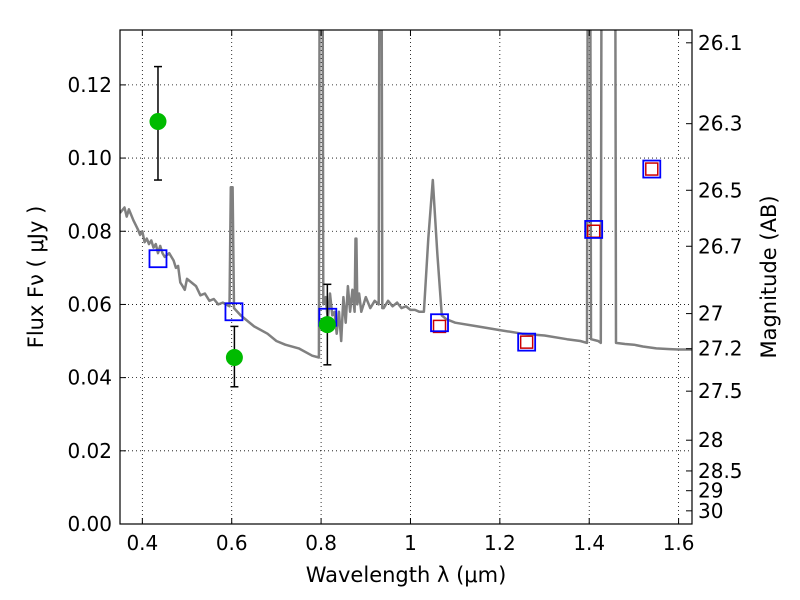 The image size is (800, 600). I want to click on right-tick-label: 29, so click(710, 491).